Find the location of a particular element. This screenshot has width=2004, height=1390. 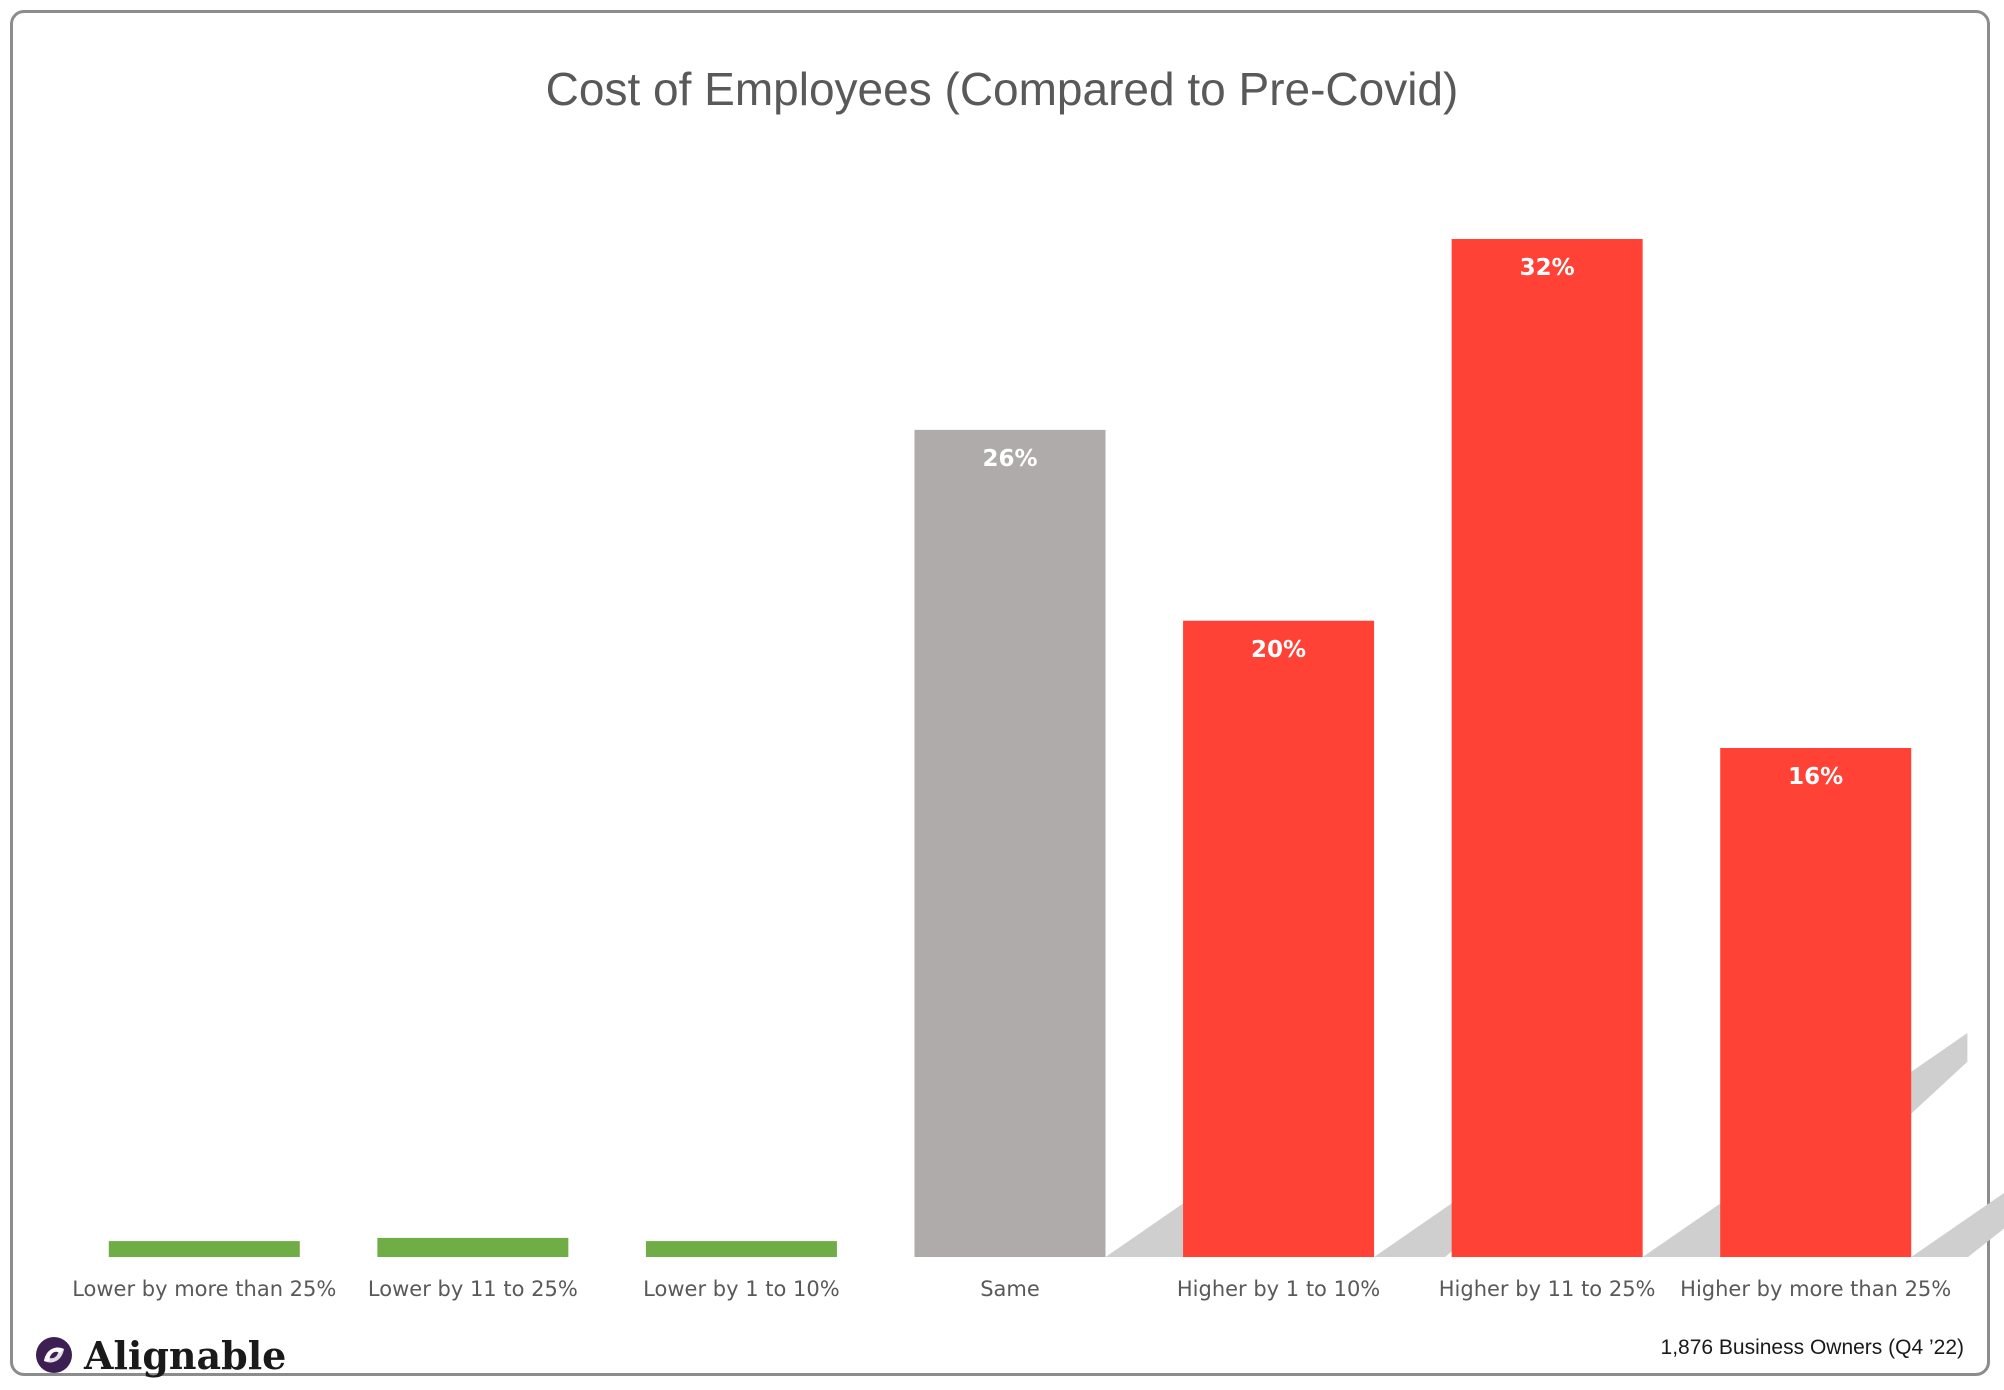

value-label-higher-by-11-to-25: 32% is located at coordinates (1547, 268).